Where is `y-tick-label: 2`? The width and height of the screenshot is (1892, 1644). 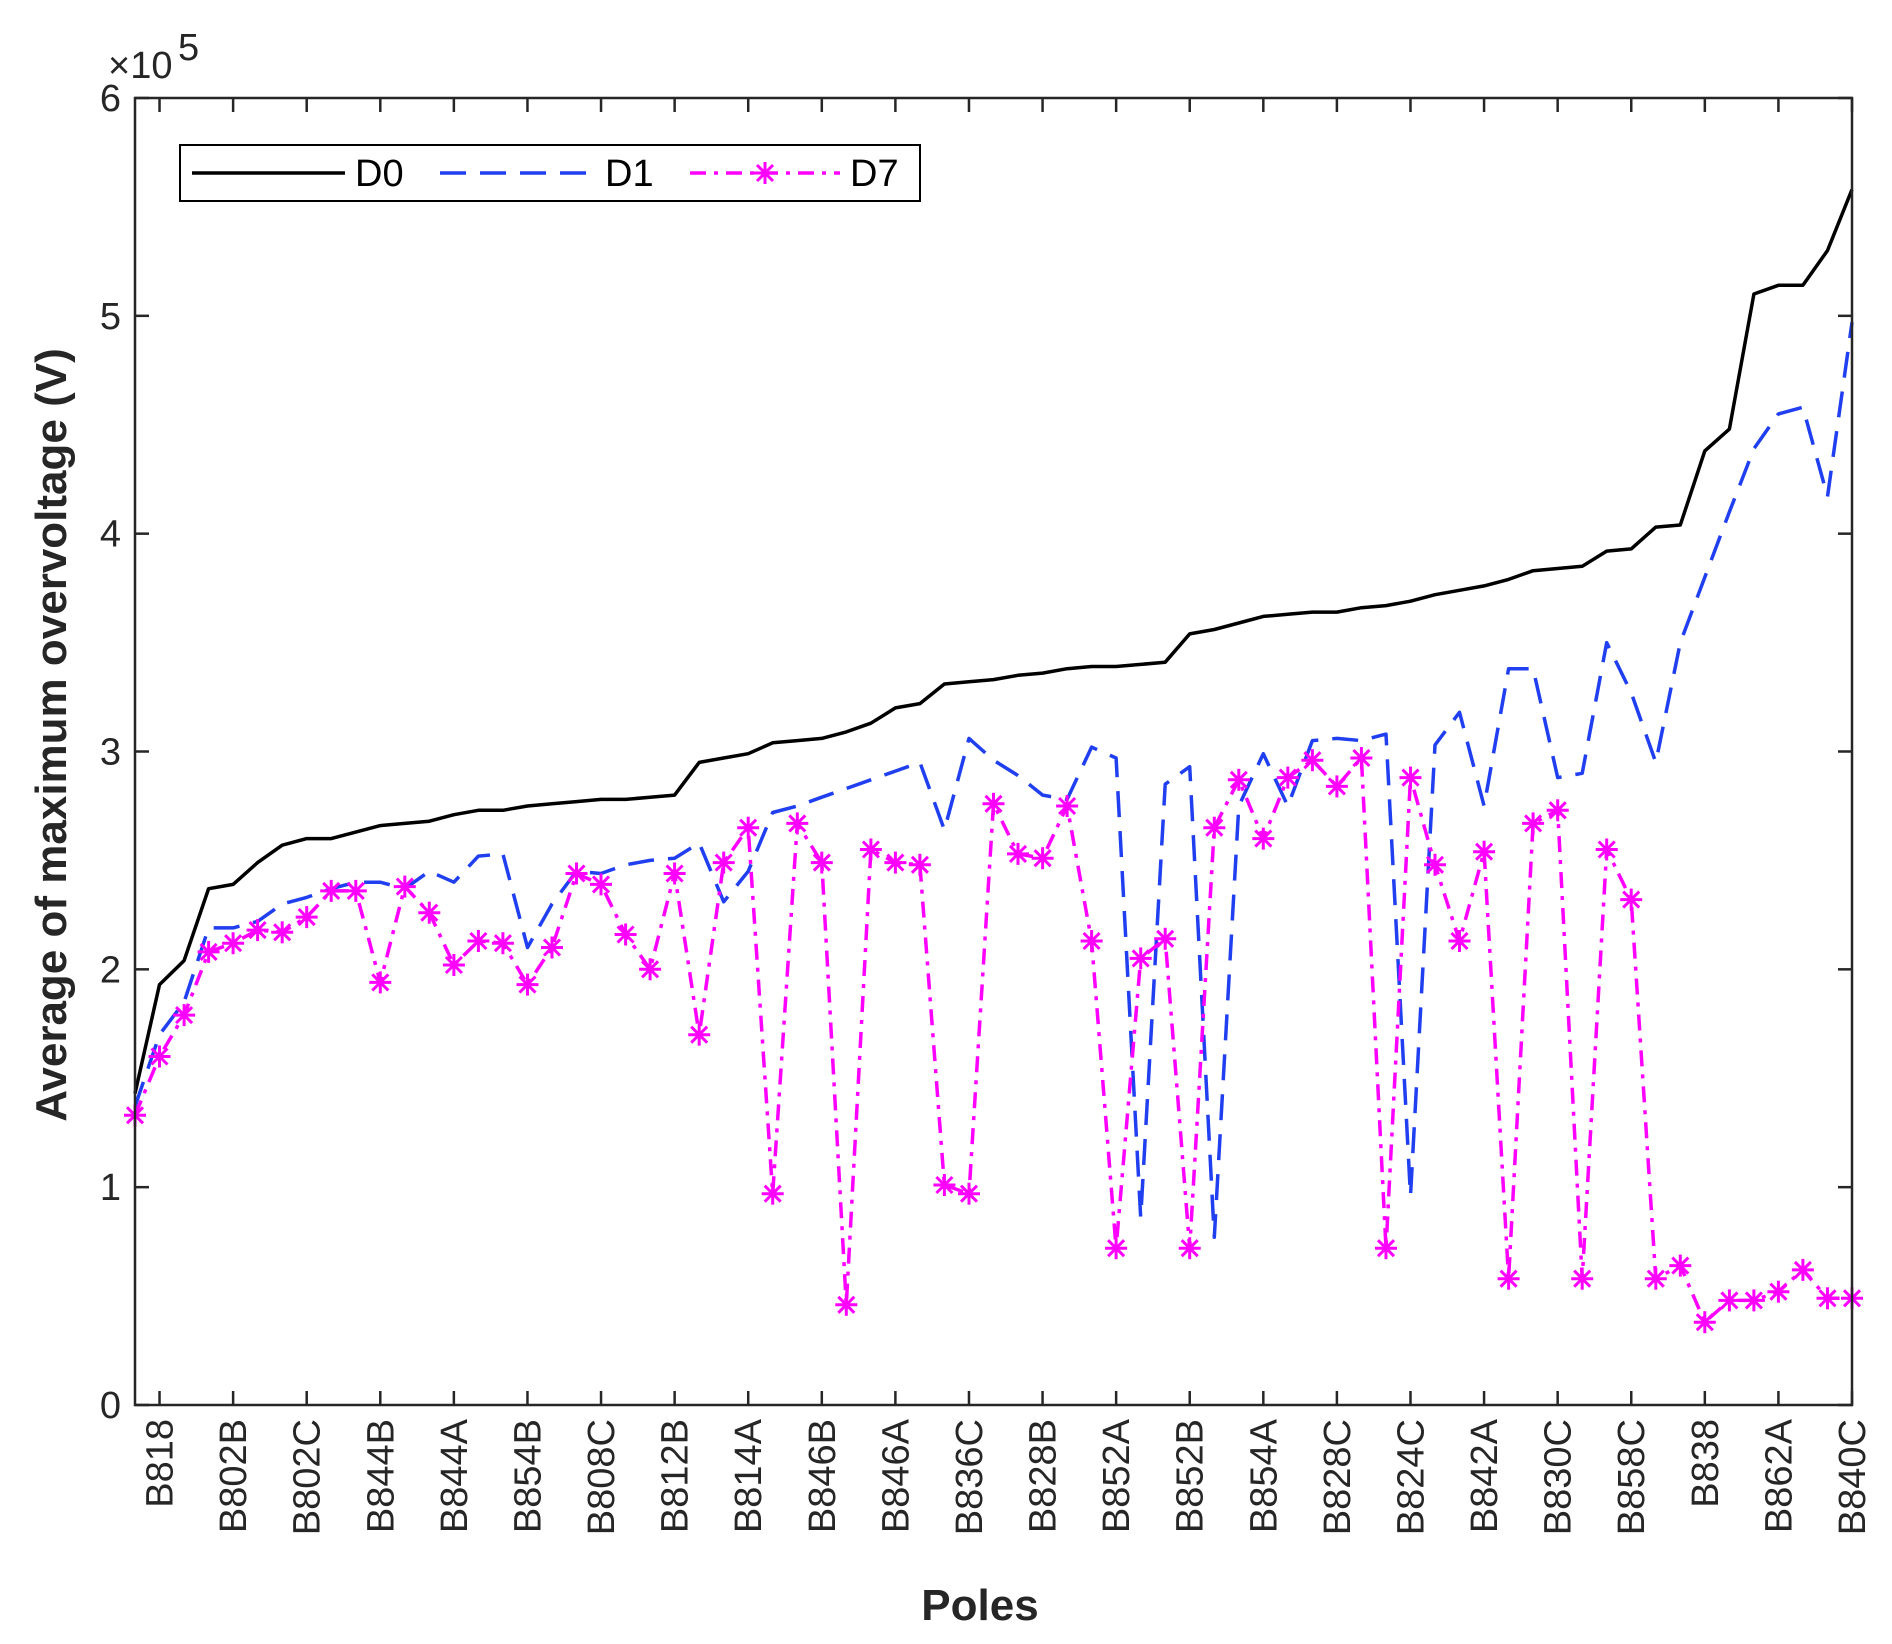
y-tick-label: 2 is located at coordinates (110, 970).